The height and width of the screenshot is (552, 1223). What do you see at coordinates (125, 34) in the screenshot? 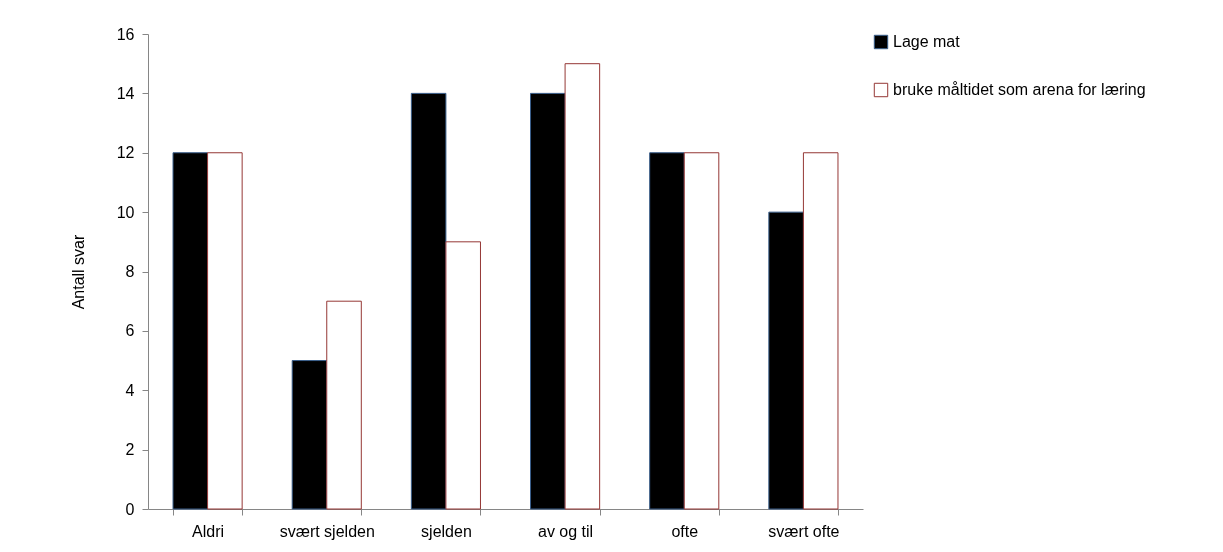
I see `y-tick-label: 16` at bounding box center [125, 34].